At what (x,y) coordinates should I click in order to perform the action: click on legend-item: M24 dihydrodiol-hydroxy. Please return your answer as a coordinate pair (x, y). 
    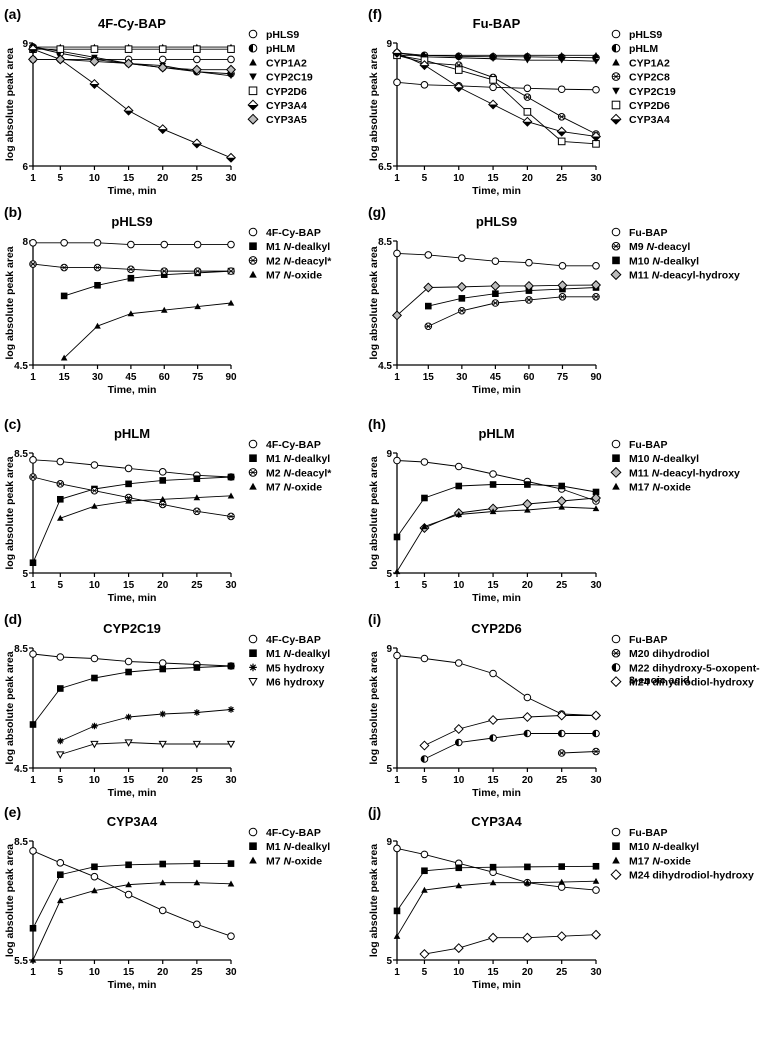
    Looking at the image, I should click on (682, 682).